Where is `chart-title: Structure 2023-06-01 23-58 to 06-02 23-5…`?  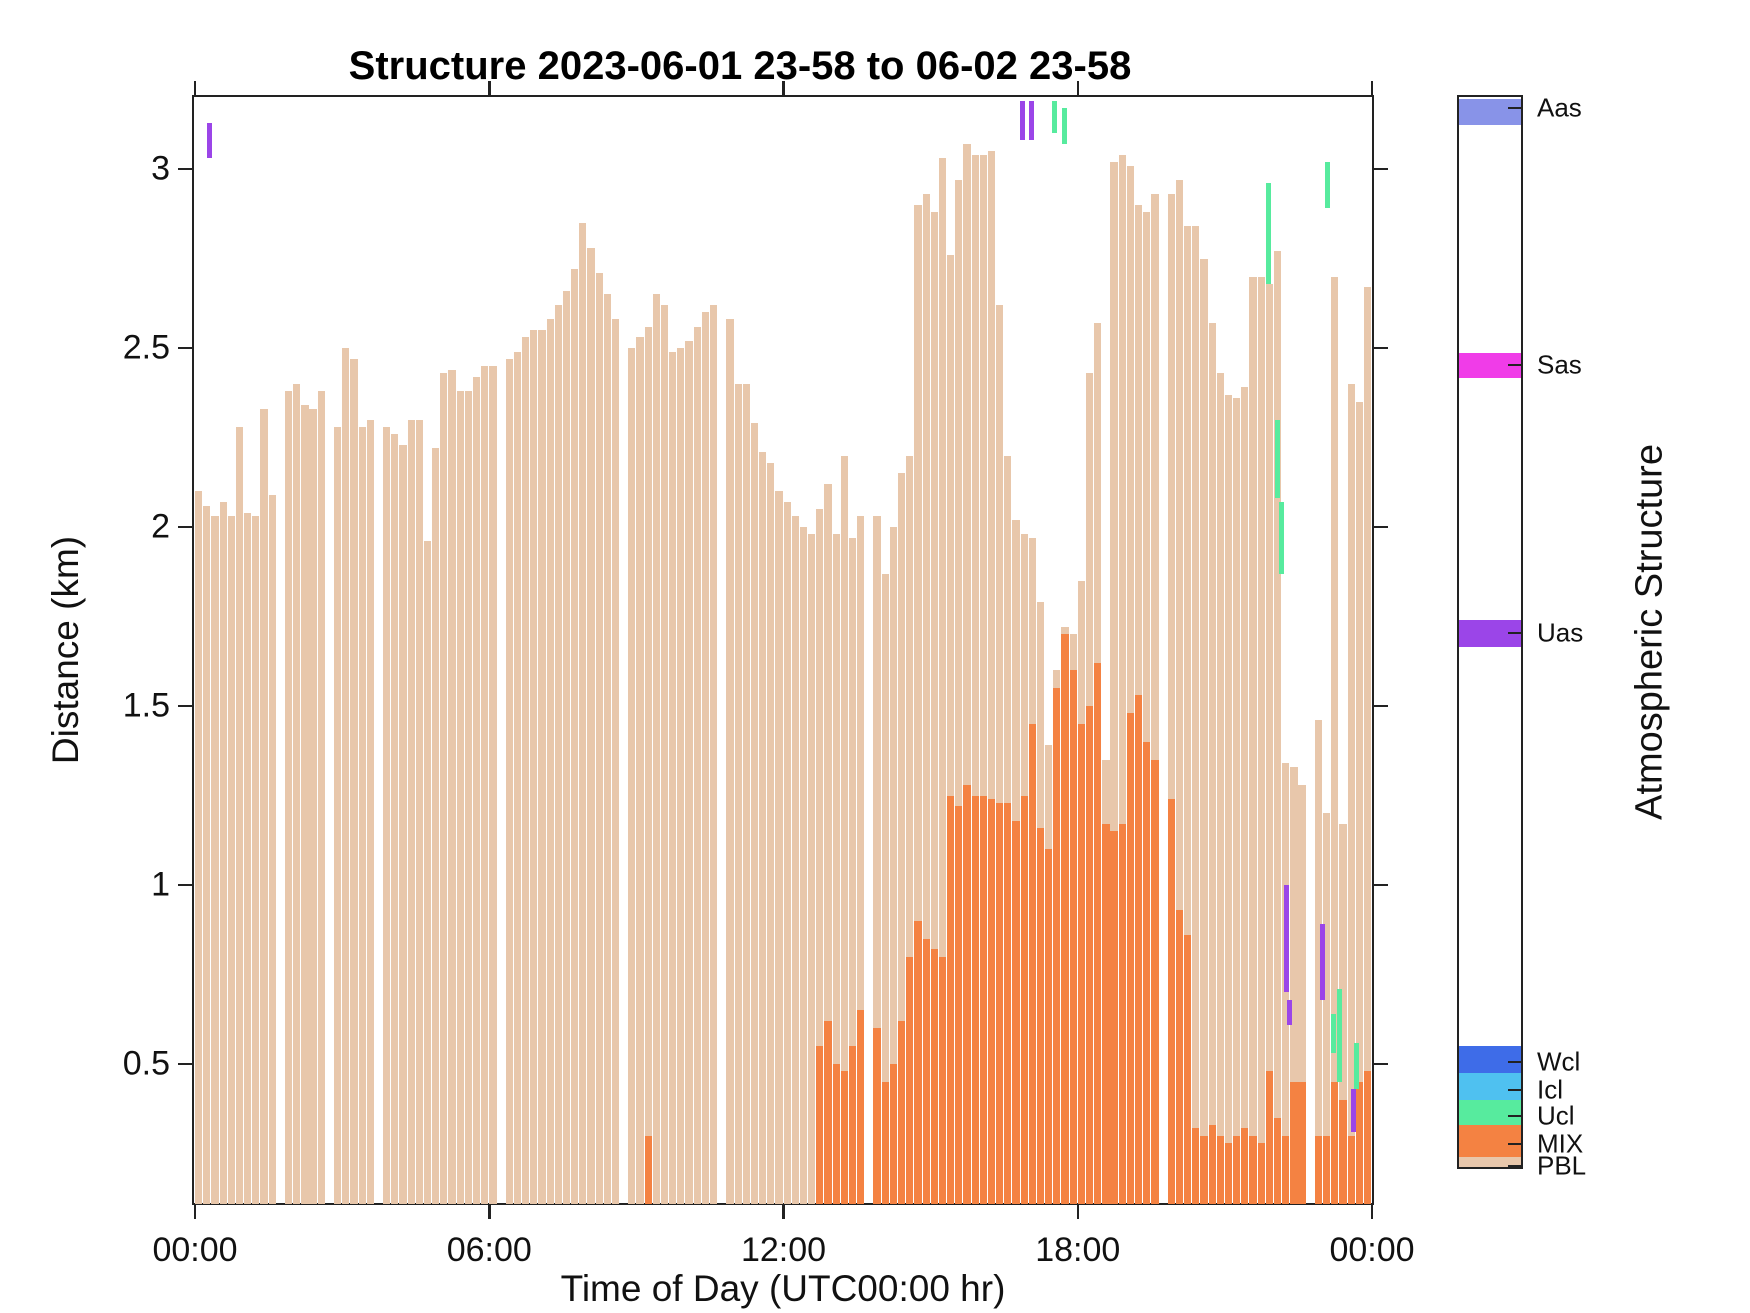 chart-title: Structure 2023-06-01 23-58 to 06-02 23-5… is located at coordinates (740, 66).